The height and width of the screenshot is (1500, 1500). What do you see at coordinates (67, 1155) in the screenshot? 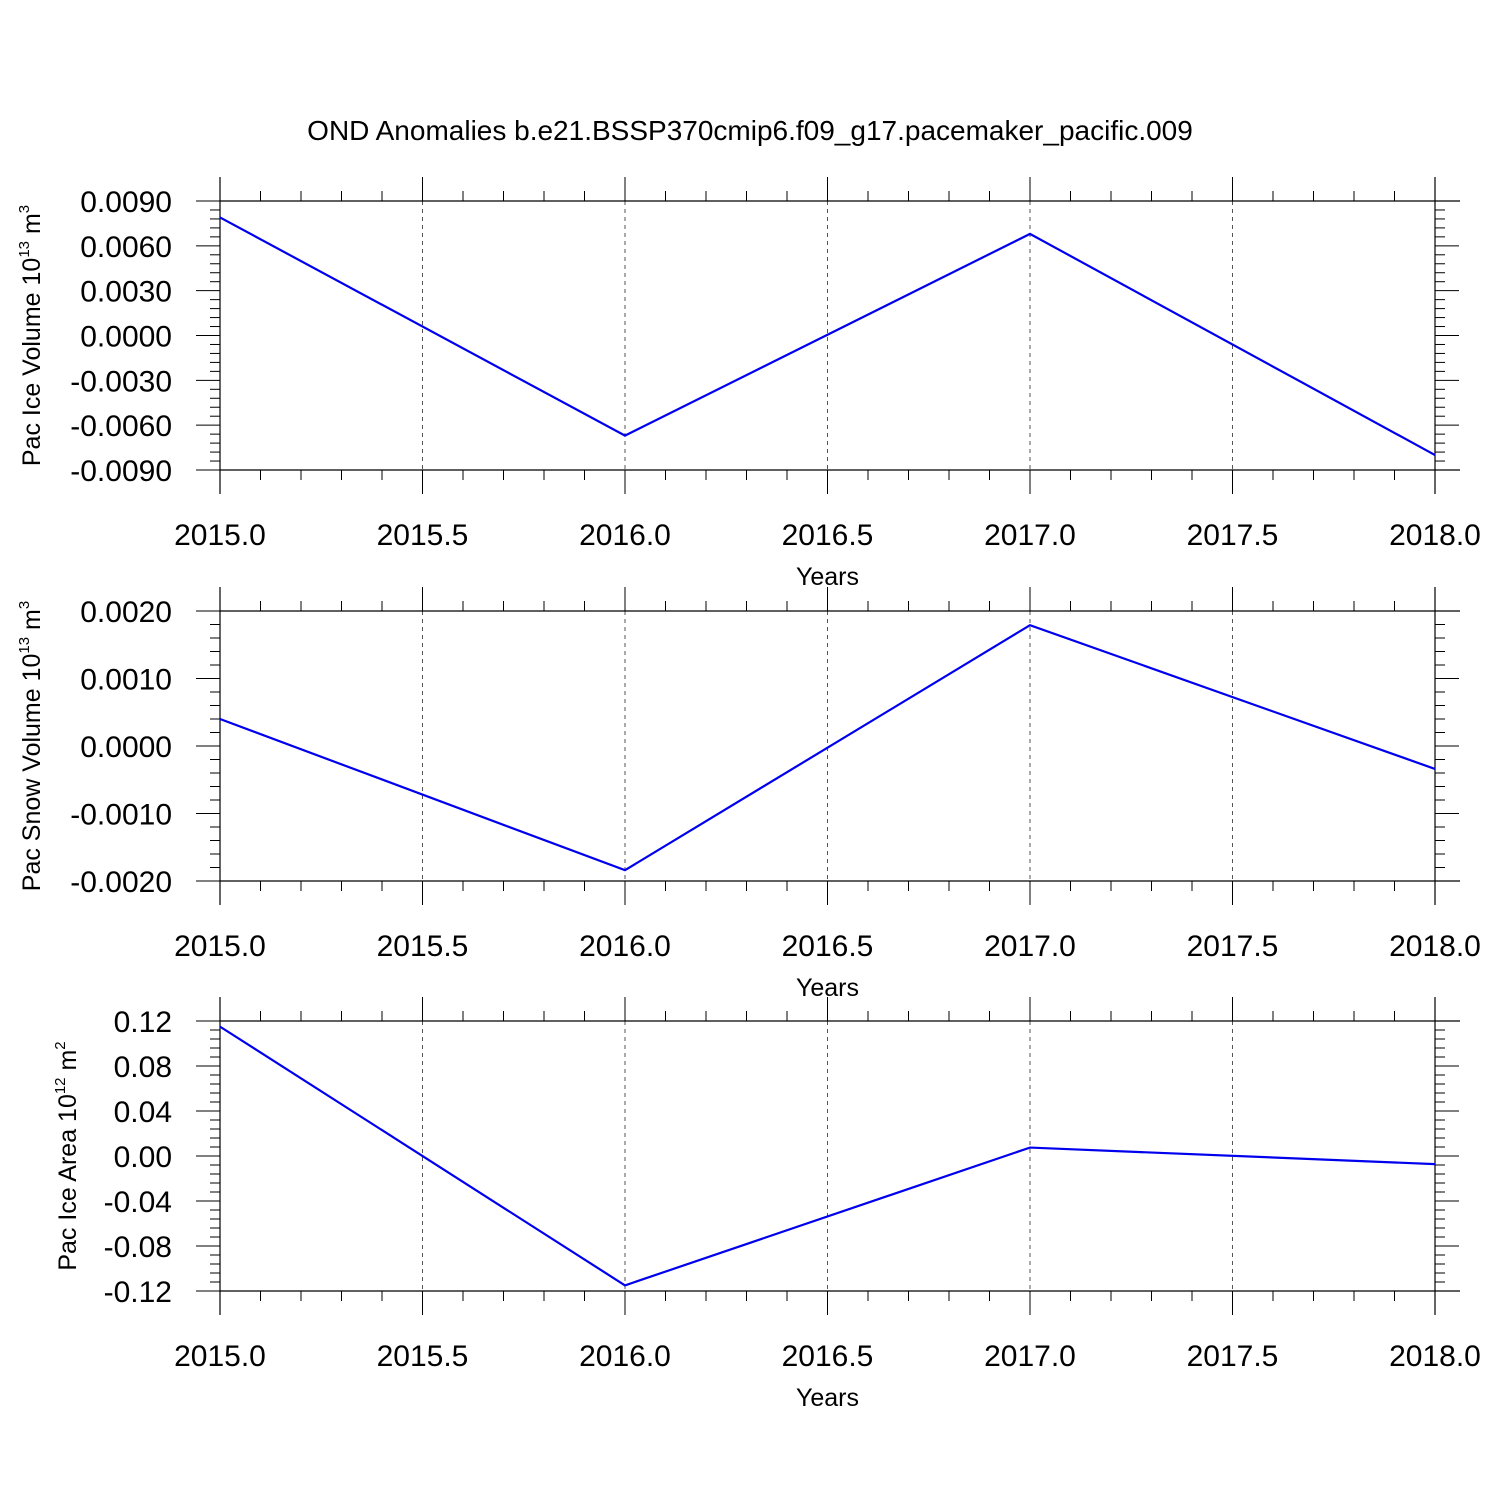
I see `y-axis-label: Pac Ice Area 1012 m2` at bounding box center [67, 1155].